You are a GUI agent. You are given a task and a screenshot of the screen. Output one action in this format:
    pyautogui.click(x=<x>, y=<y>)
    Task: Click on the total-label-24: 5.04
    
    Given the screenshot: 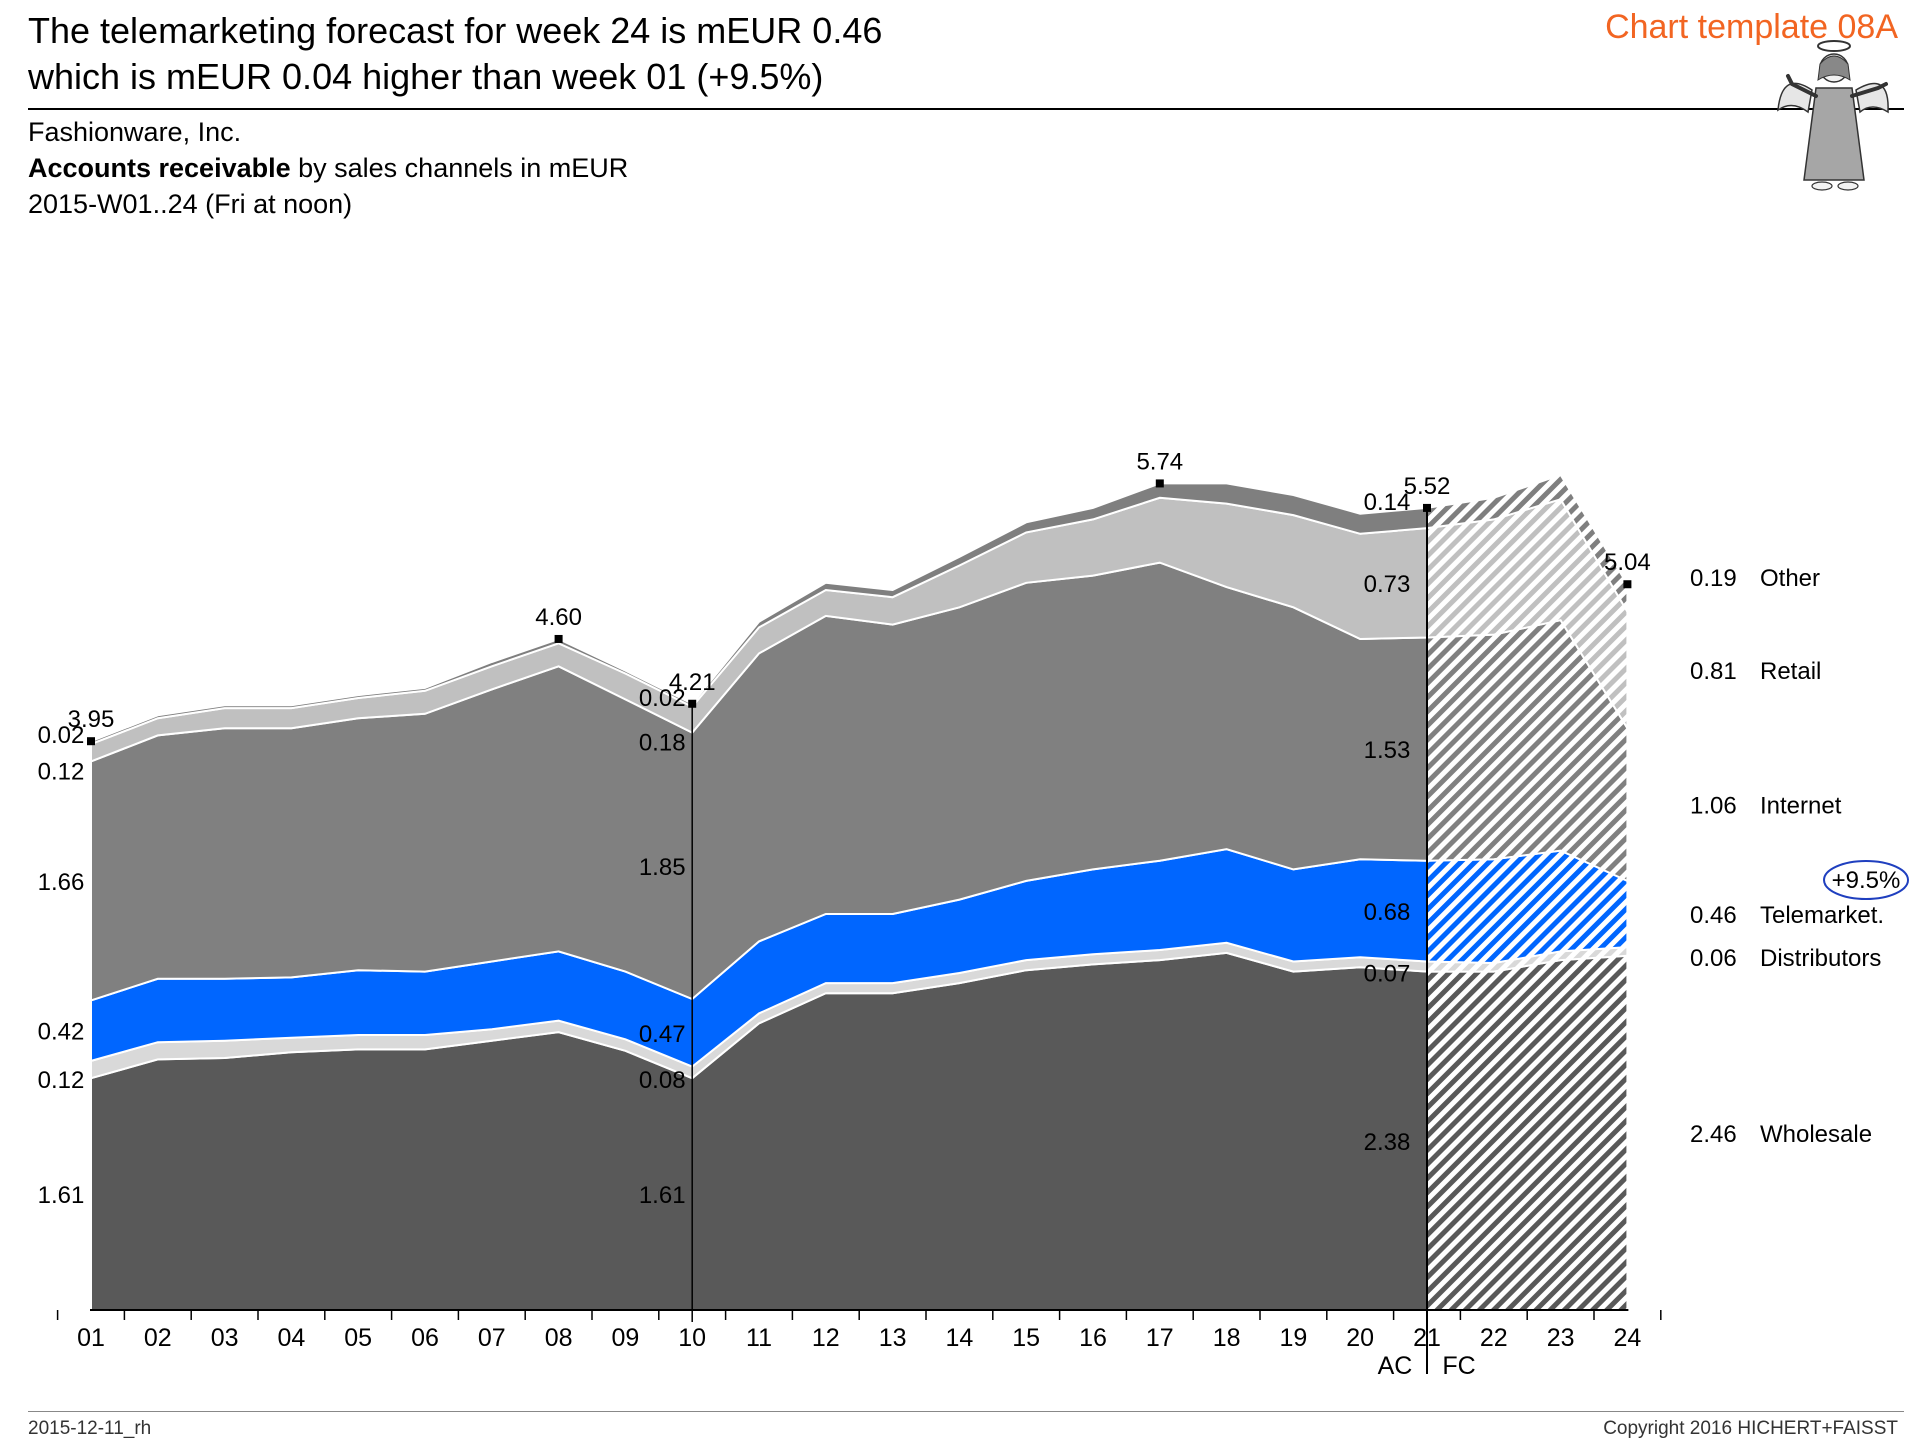 What is the action you would take?
    pyautogui.click(x=1627, y=562)
    